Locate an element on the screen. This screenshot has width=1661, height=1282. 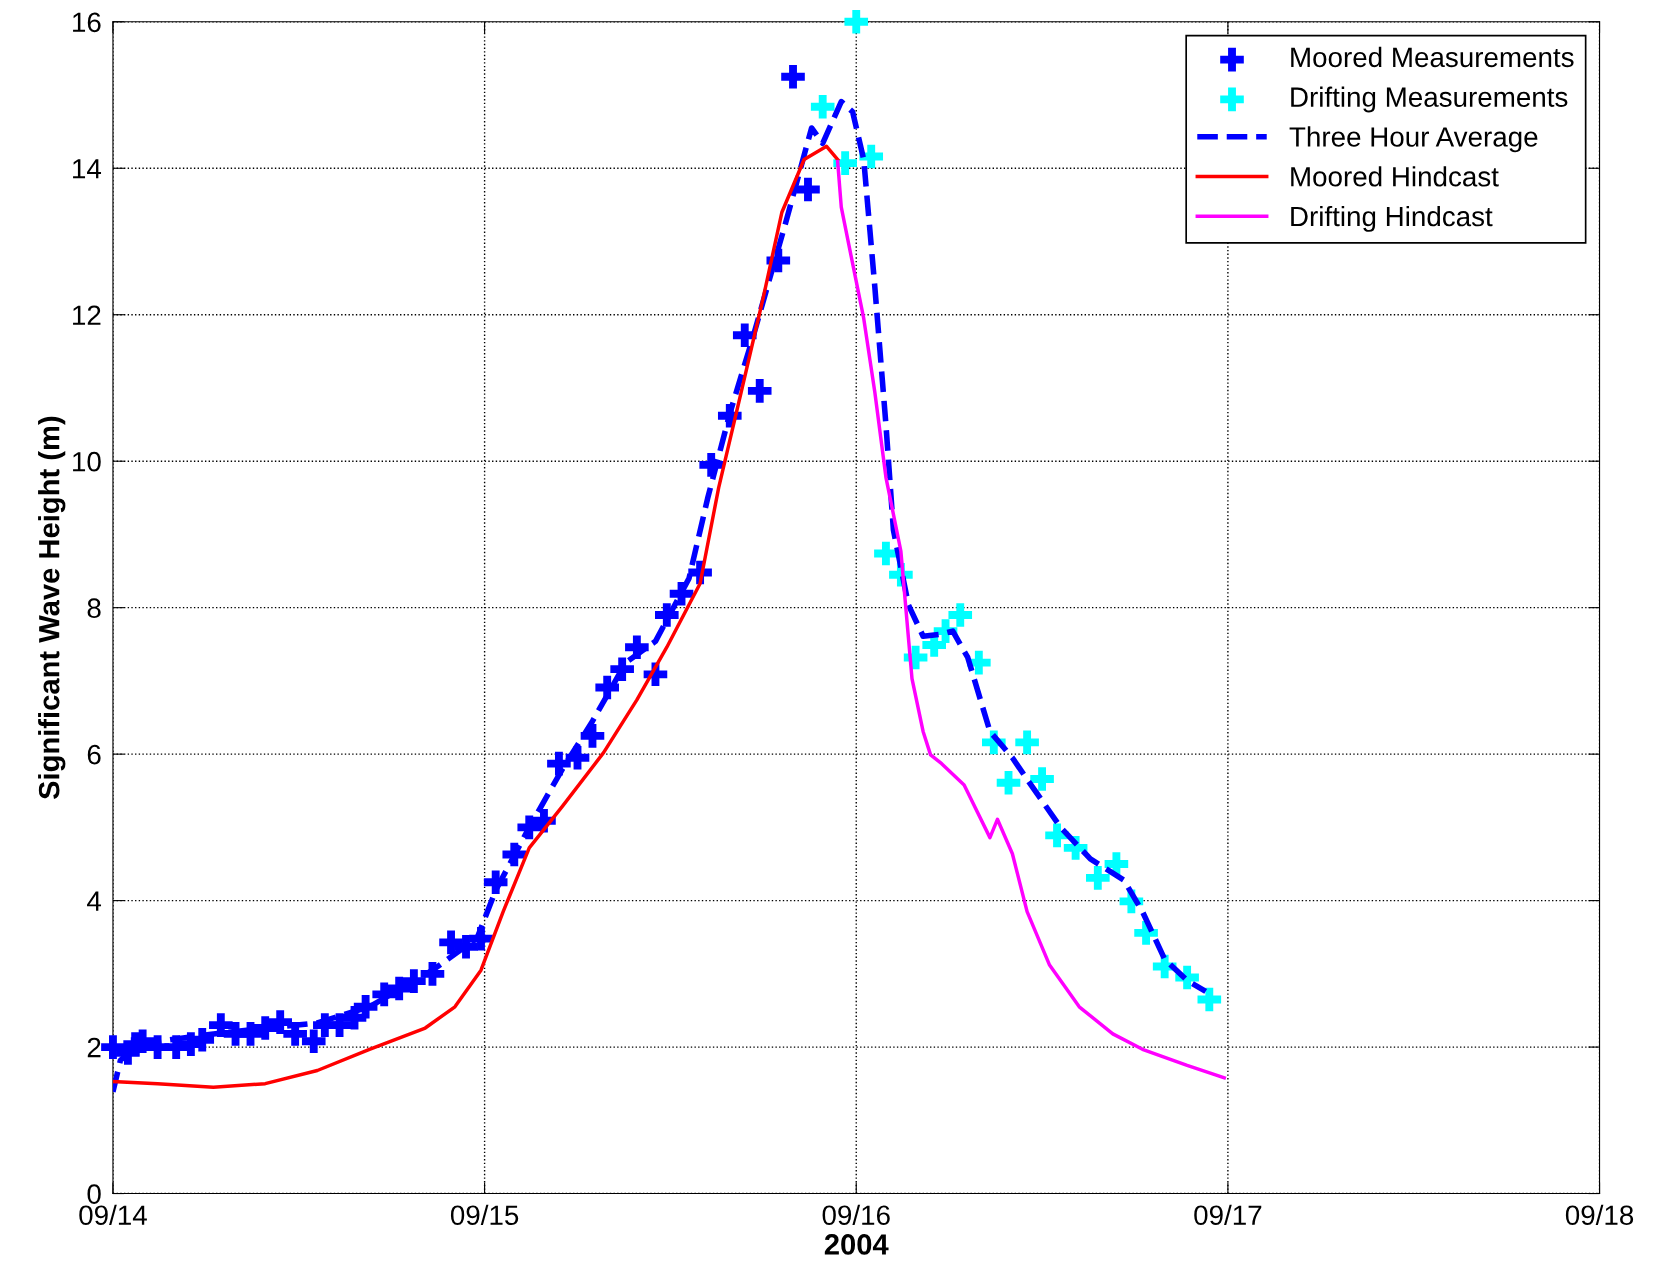
y-tick-label: 4 is located at coordinates (94, 901).